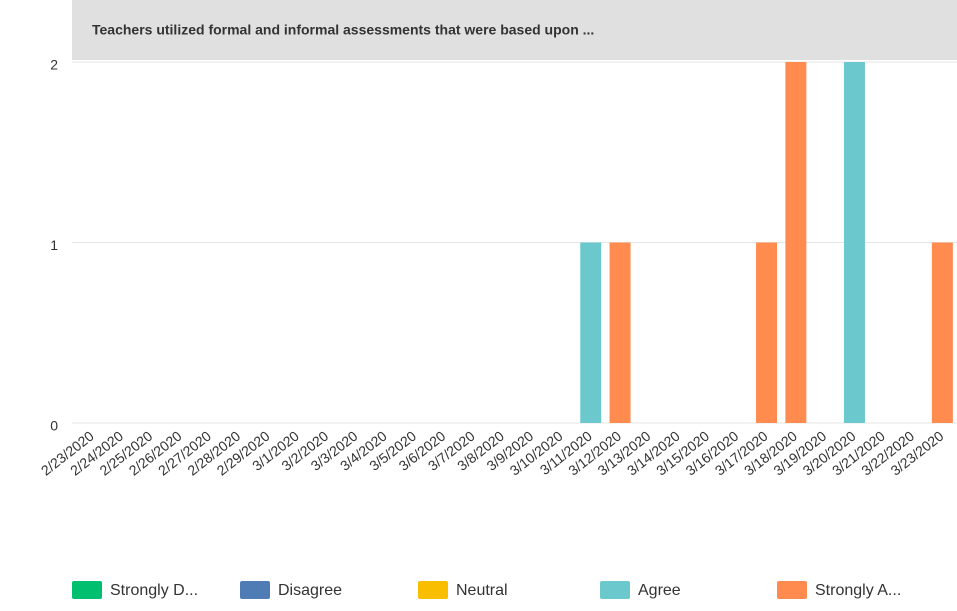  What do you see at coordinates (54, 65) in the screenshot?
I see `y-tick-label: 2` at bounding box center [54, 65].